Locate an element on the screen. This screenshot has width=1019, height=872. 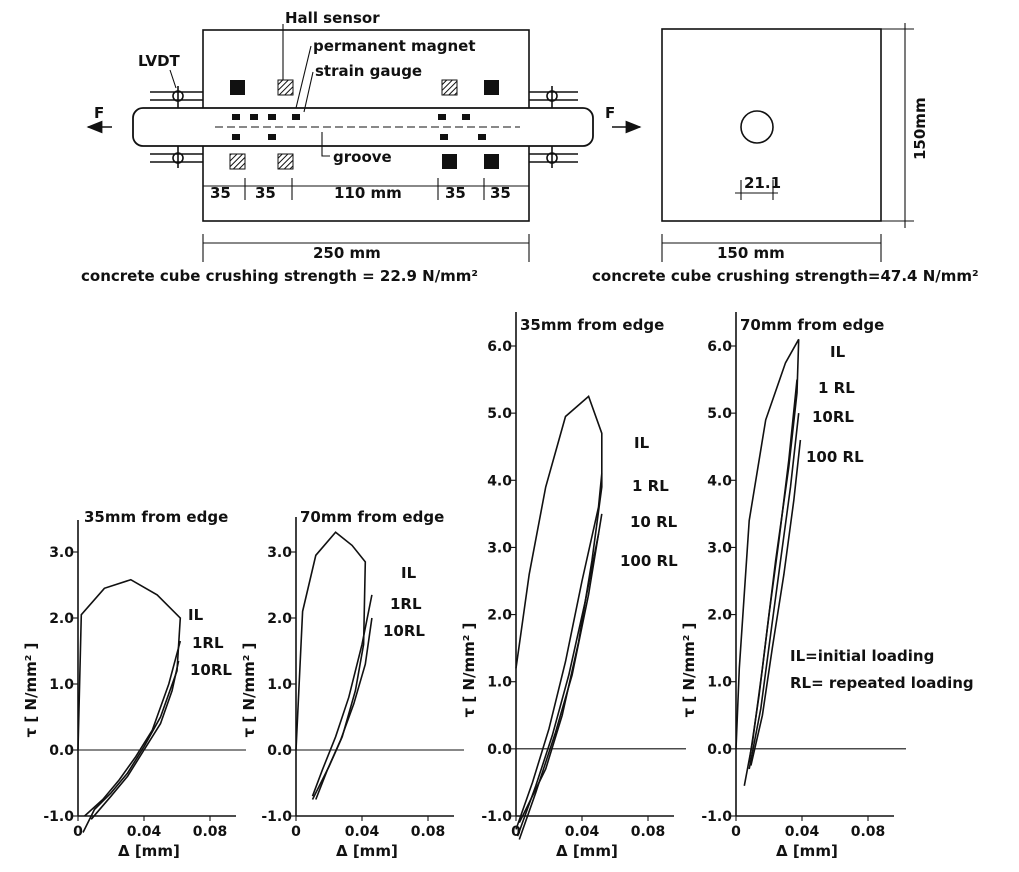
series-label: 10RL is located at coordinates (404, 631).